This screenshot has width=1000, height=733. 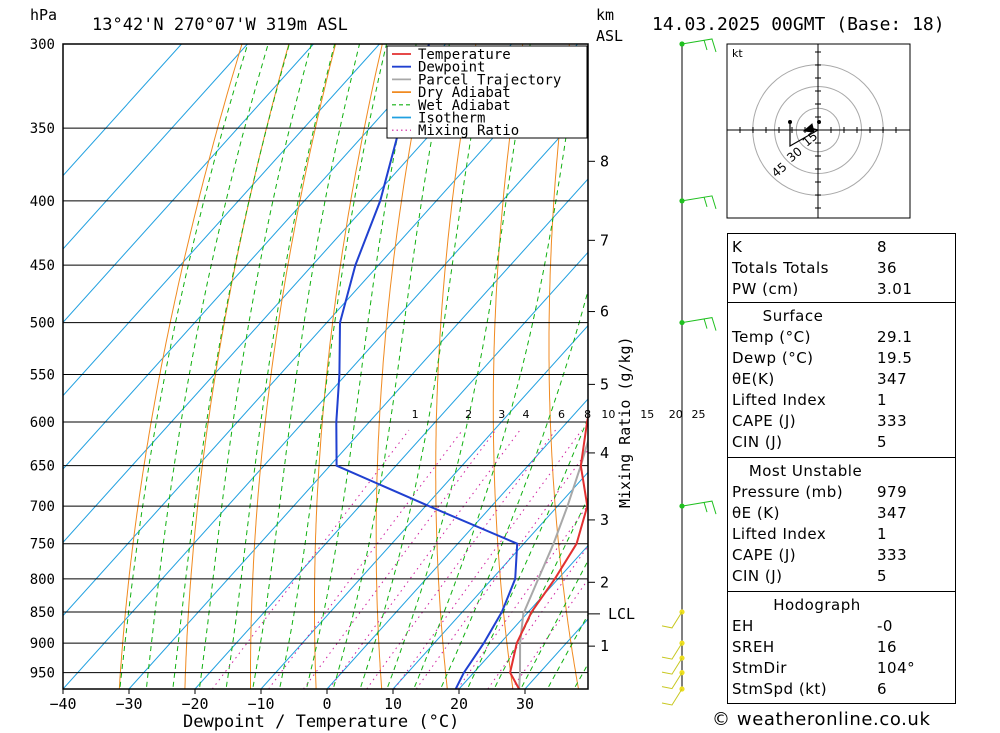 What do you see at coordinates (525, 704) in the screenshot?
I see `temperature-tick-label: 30` at bounding box center [525, 704].